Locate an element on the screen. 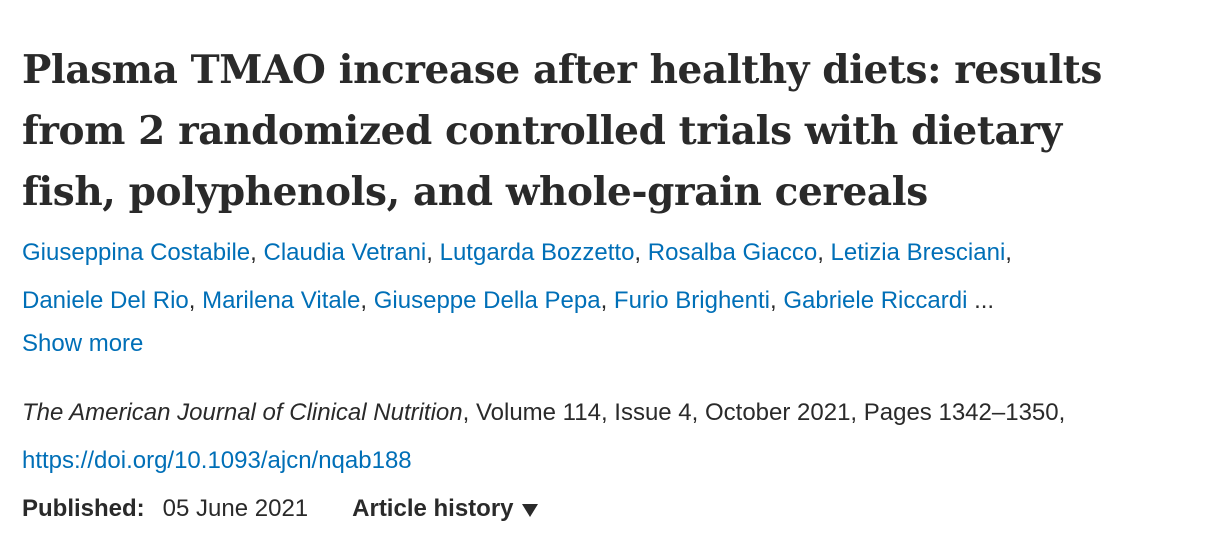  author-link: Marilena Vitale is located at coordinates (281, 300).